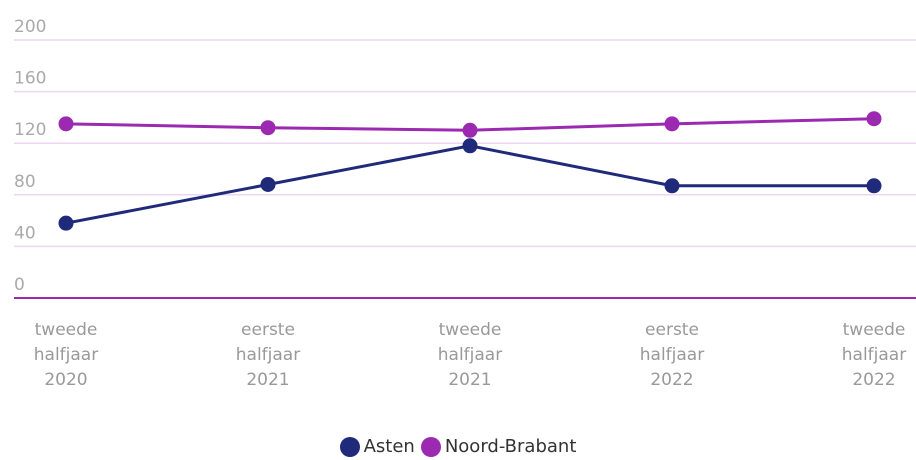 Image resolution: width=916 pixels, height=460 pixels. I want to click on y-tick-label: 0, so click(19, 285).